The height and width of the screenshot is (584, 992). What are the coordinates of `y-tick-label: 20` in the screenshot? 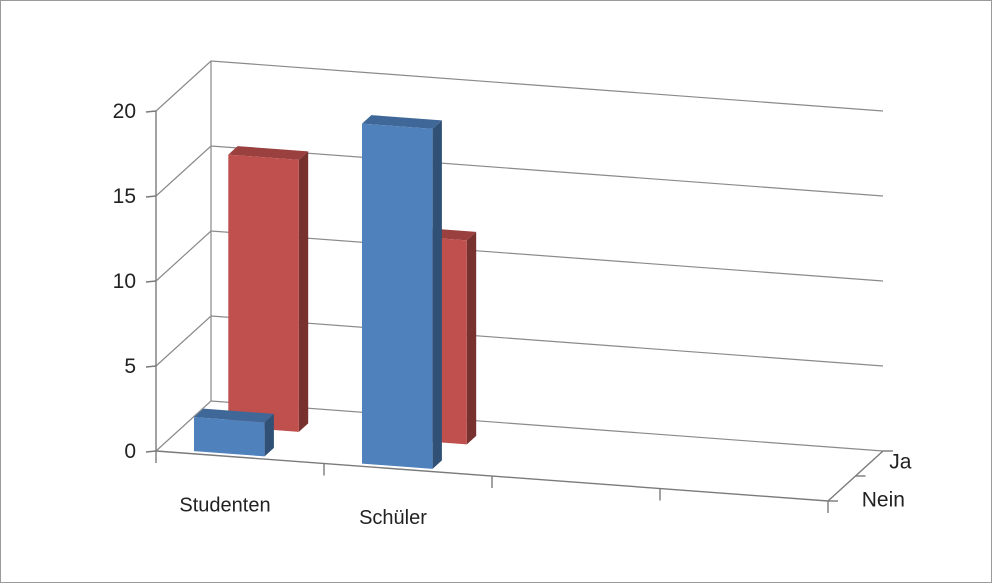 It's located at (124, 111).